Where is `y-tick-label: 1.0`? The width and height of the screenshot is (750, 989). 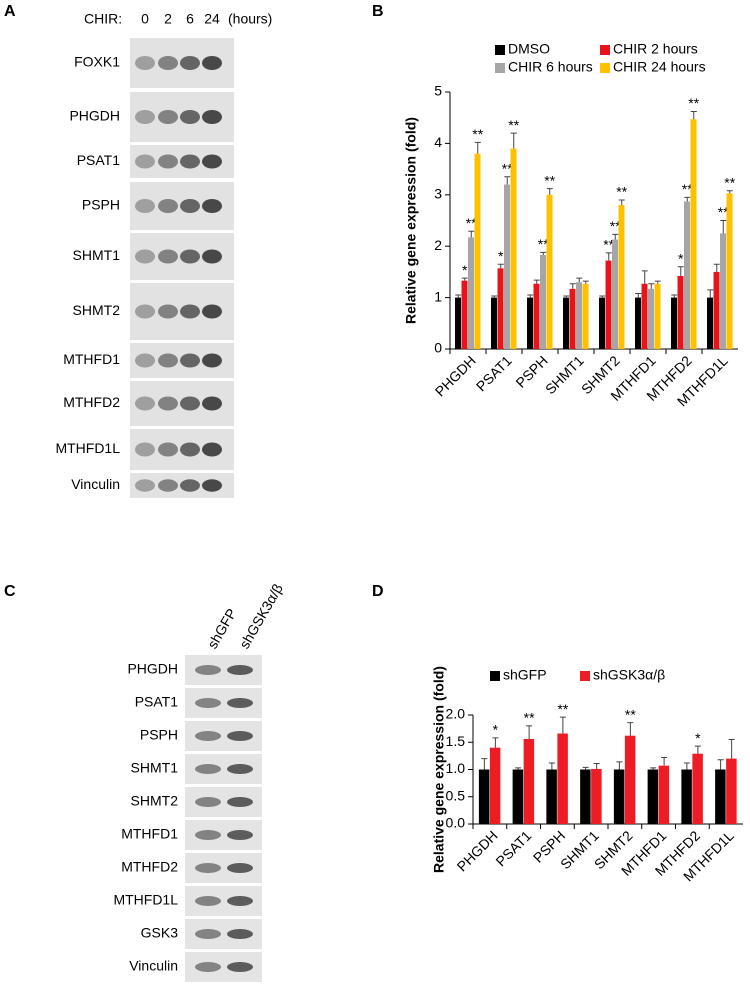
y-tick-label: 1.0 is located at coordinates (456, 768).